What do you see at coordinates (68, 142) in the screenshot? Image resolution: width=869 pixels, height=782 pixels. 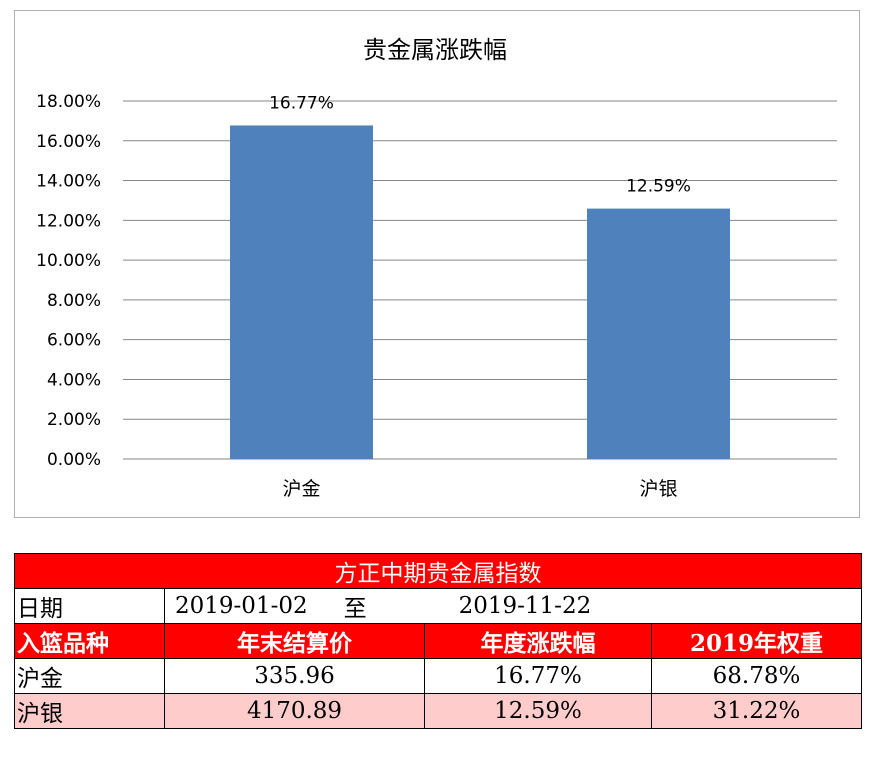 I see `y-tick-label: 16.00%` at bounding box center [68, 142].